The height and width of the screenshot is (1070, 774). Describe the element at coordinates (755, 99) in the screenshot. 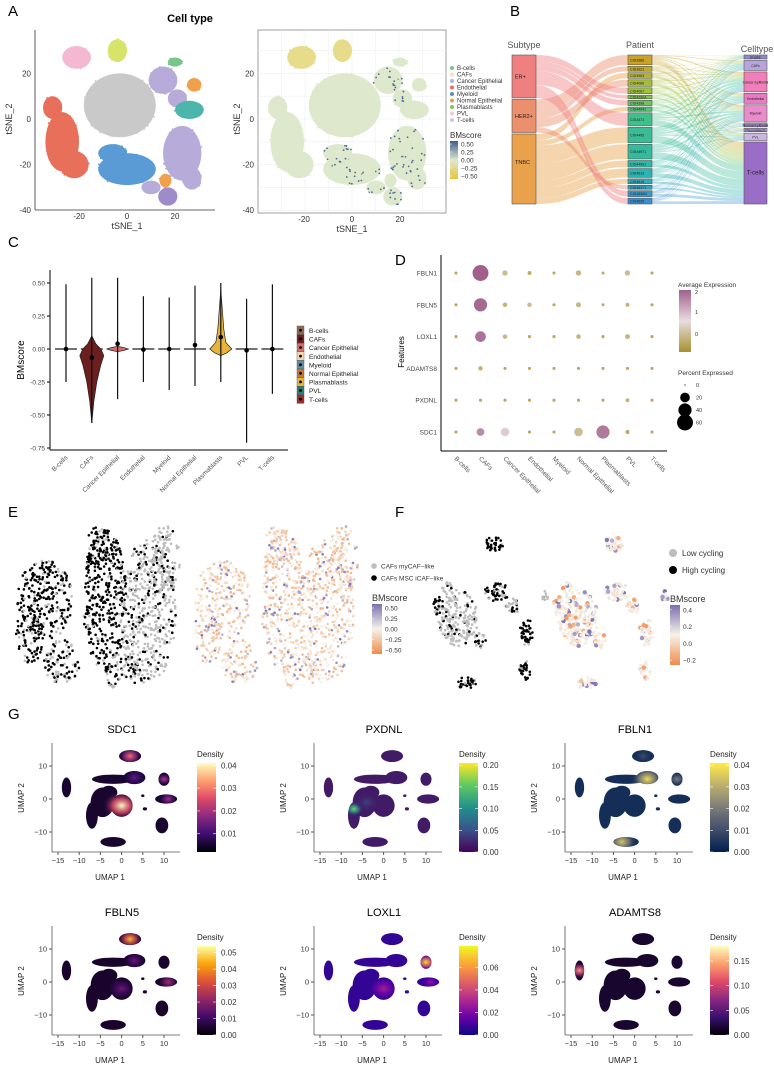

I see `node-label: Endothelial` at that location.